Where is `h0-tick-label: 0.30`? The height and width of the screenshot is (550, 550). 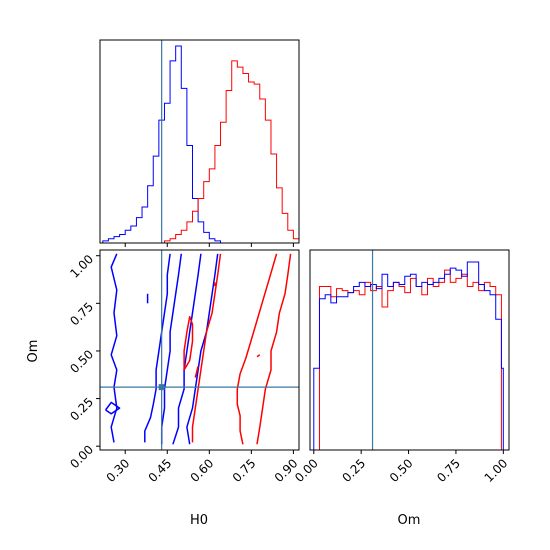
h0-tick-label: 0.30 is located at coordinates (118, 470).